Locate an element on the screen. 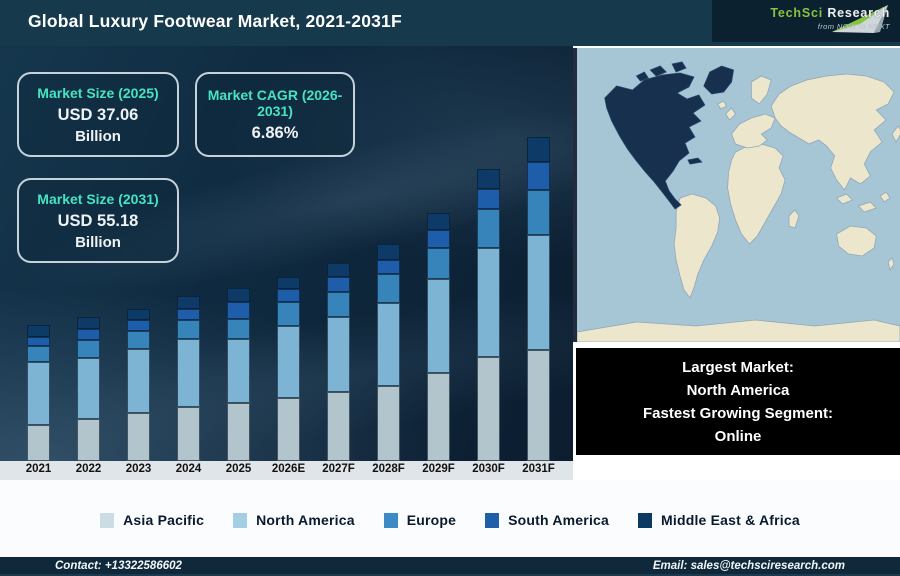  arrow-icon is located at coordinates (860, 19).